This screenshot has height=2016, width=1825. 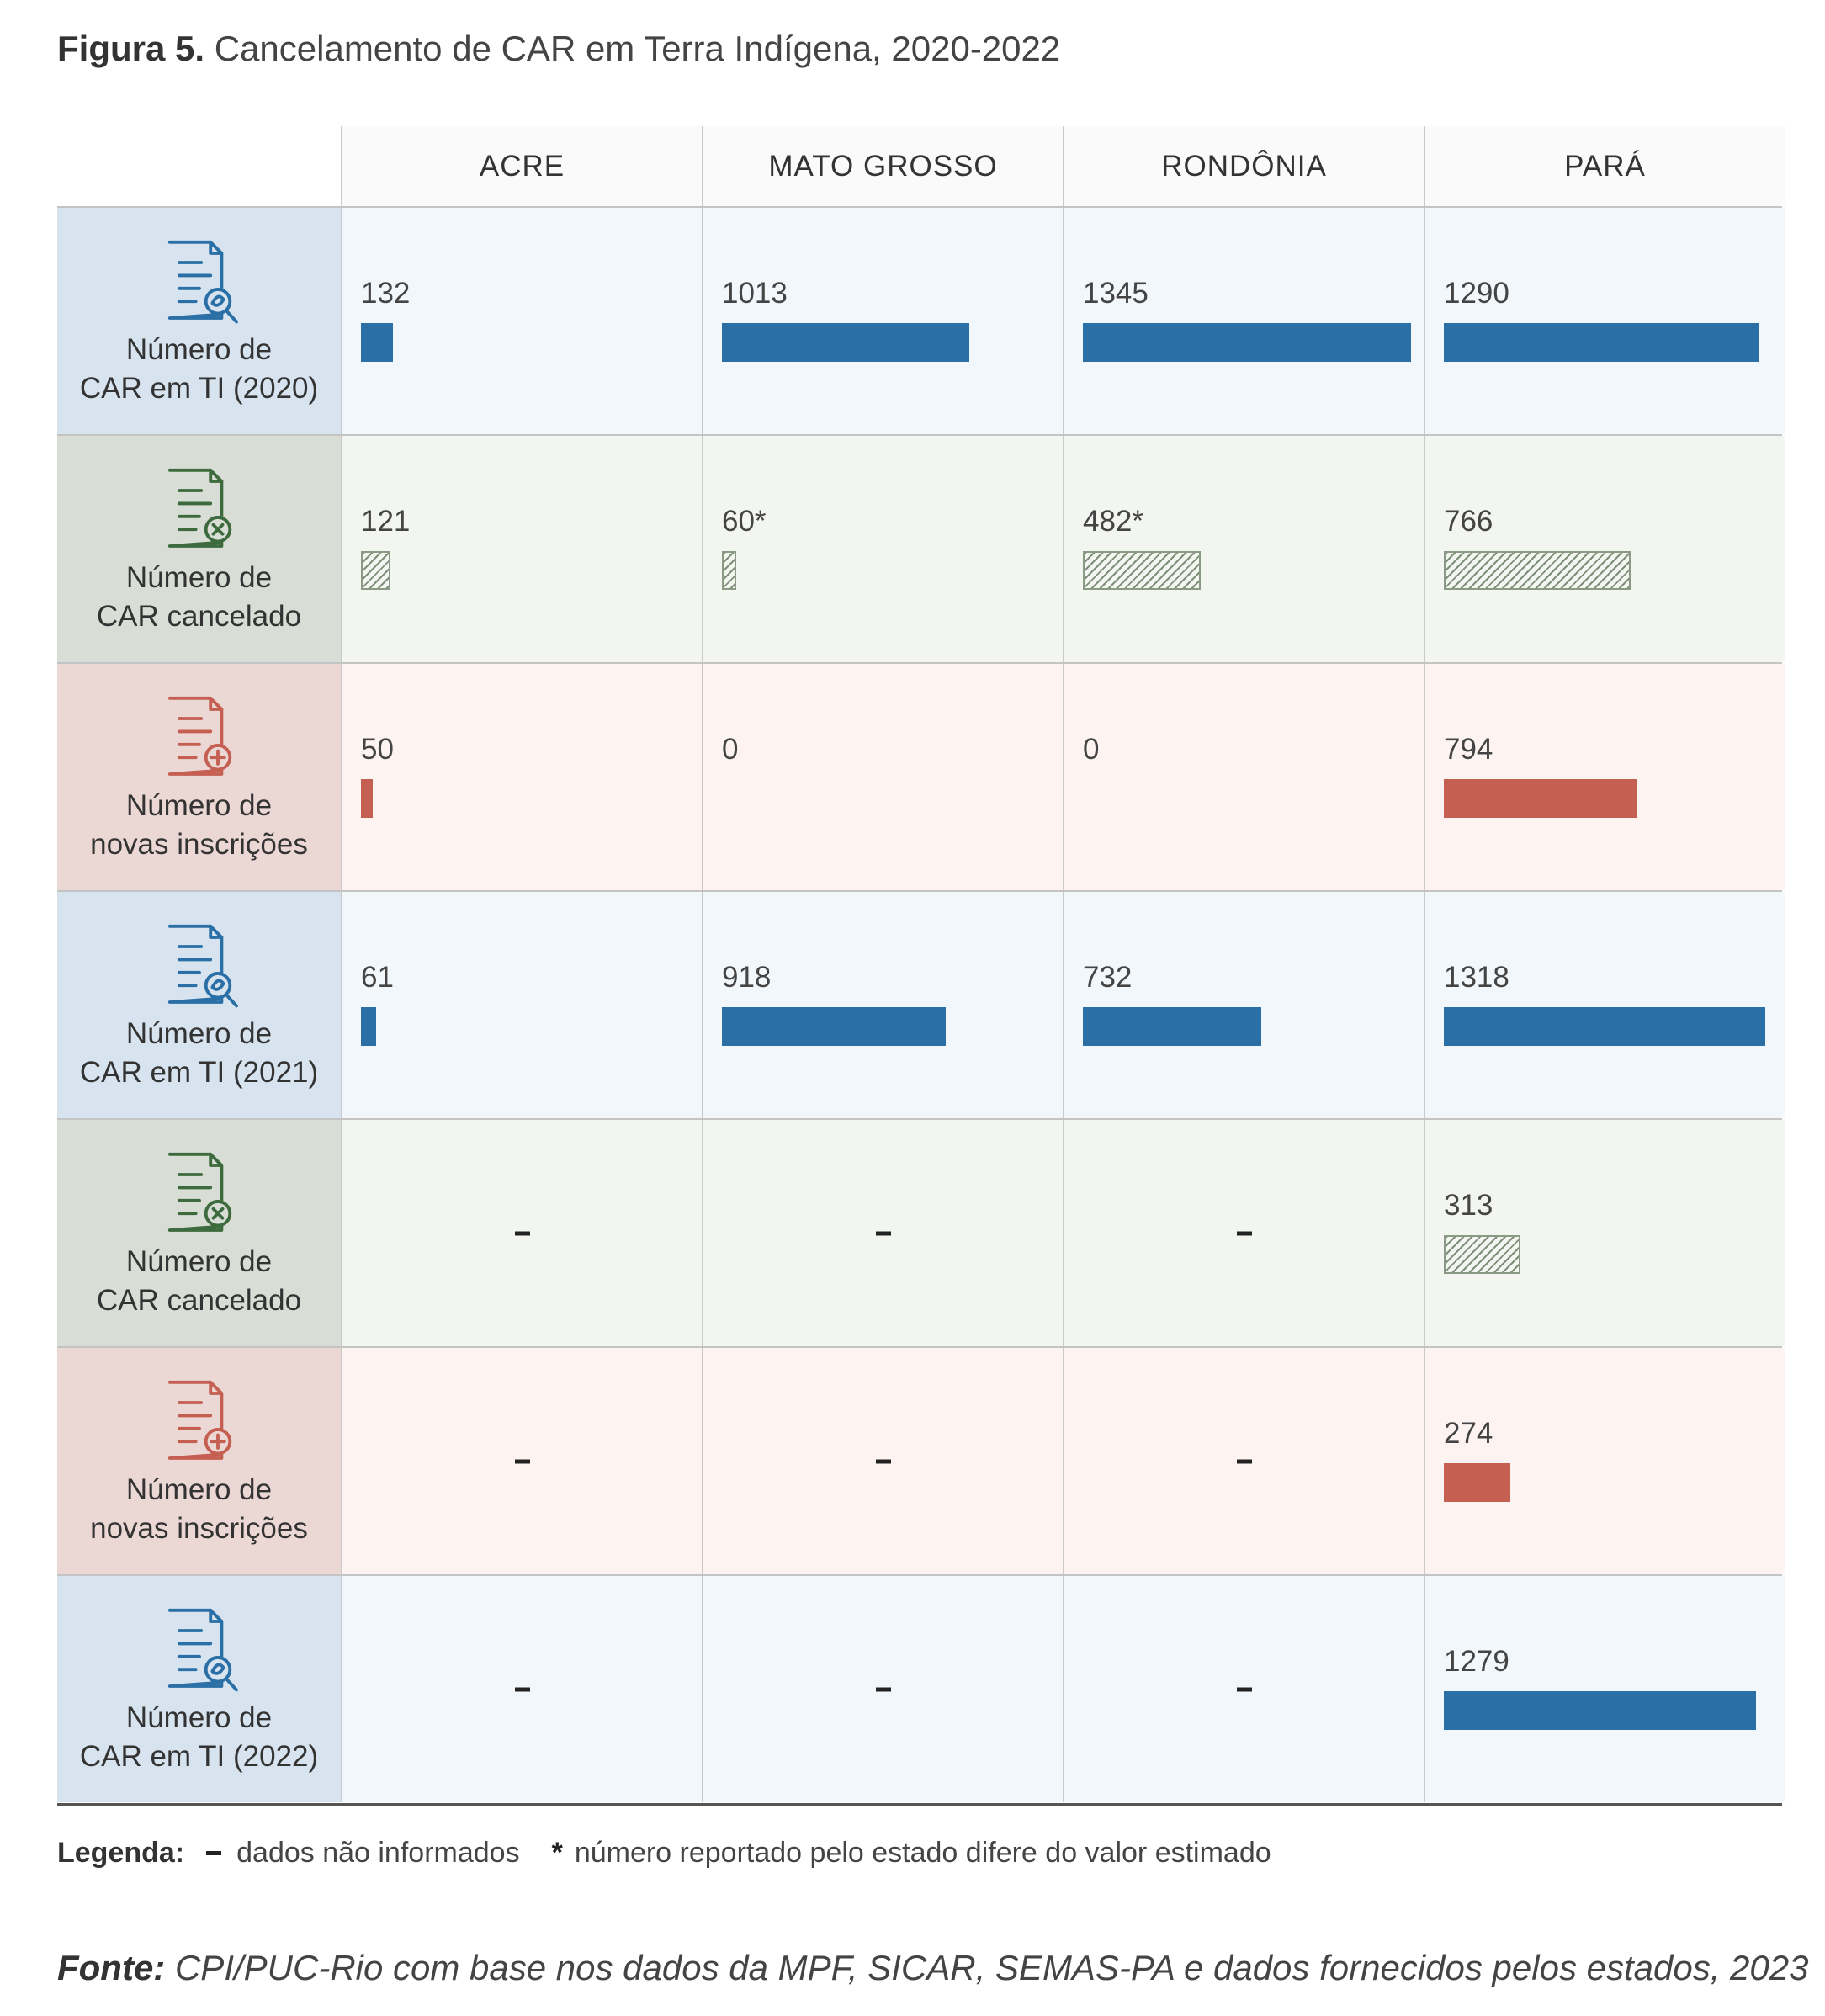 What do you see at coordinates (1604, 1689) in the screenshot?
I see `data-cell: 1279` at bounding box center [1604, 1689].